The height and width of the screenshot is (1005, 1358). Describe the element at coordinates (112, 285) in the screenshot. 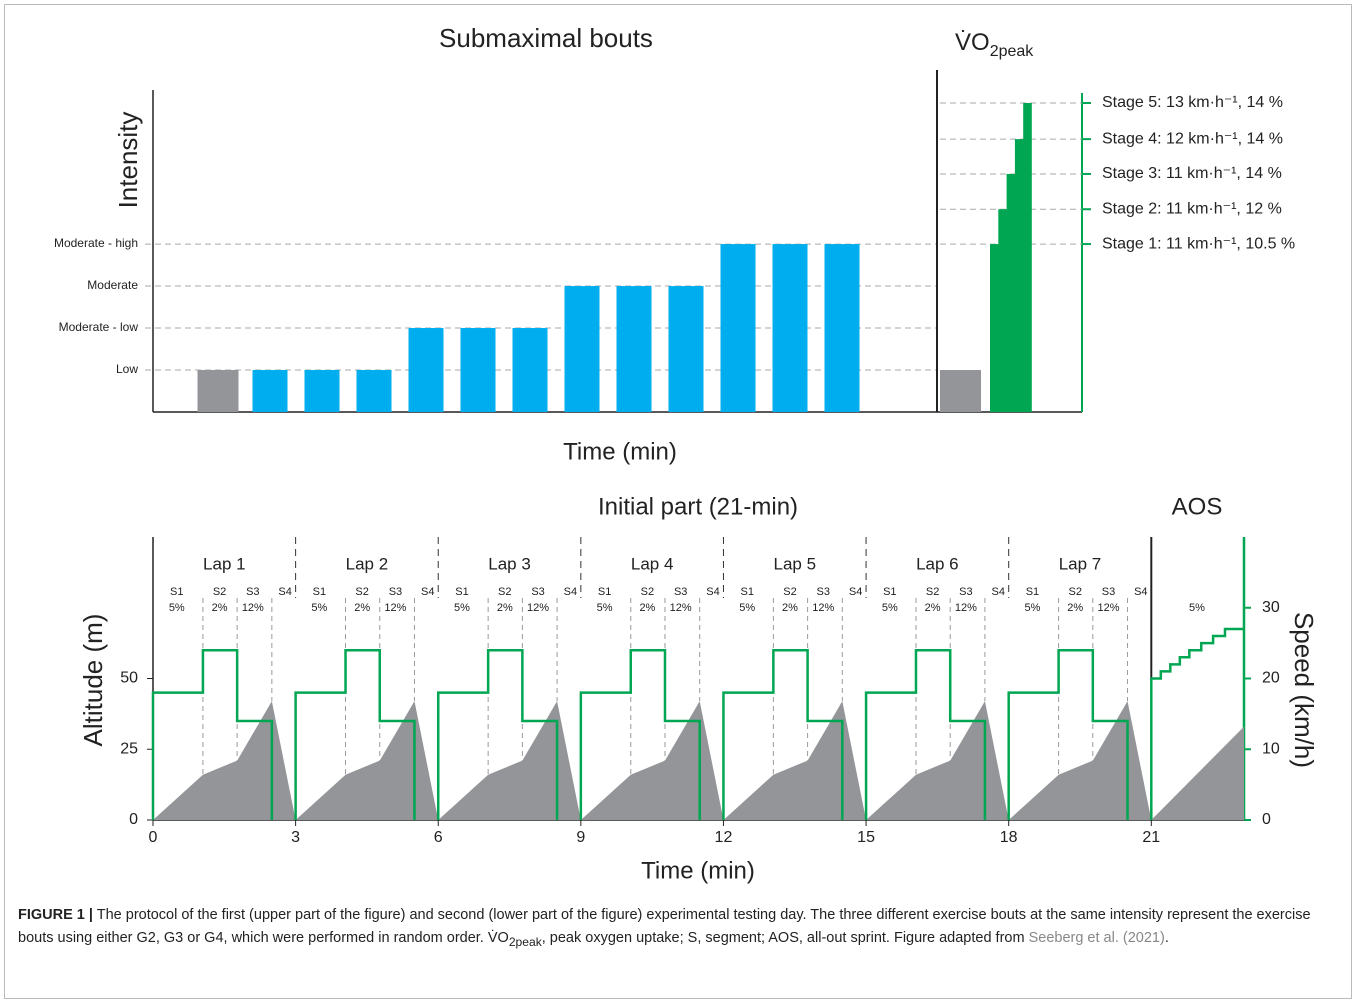

I see `y-tick-label: Moderate` at that location.